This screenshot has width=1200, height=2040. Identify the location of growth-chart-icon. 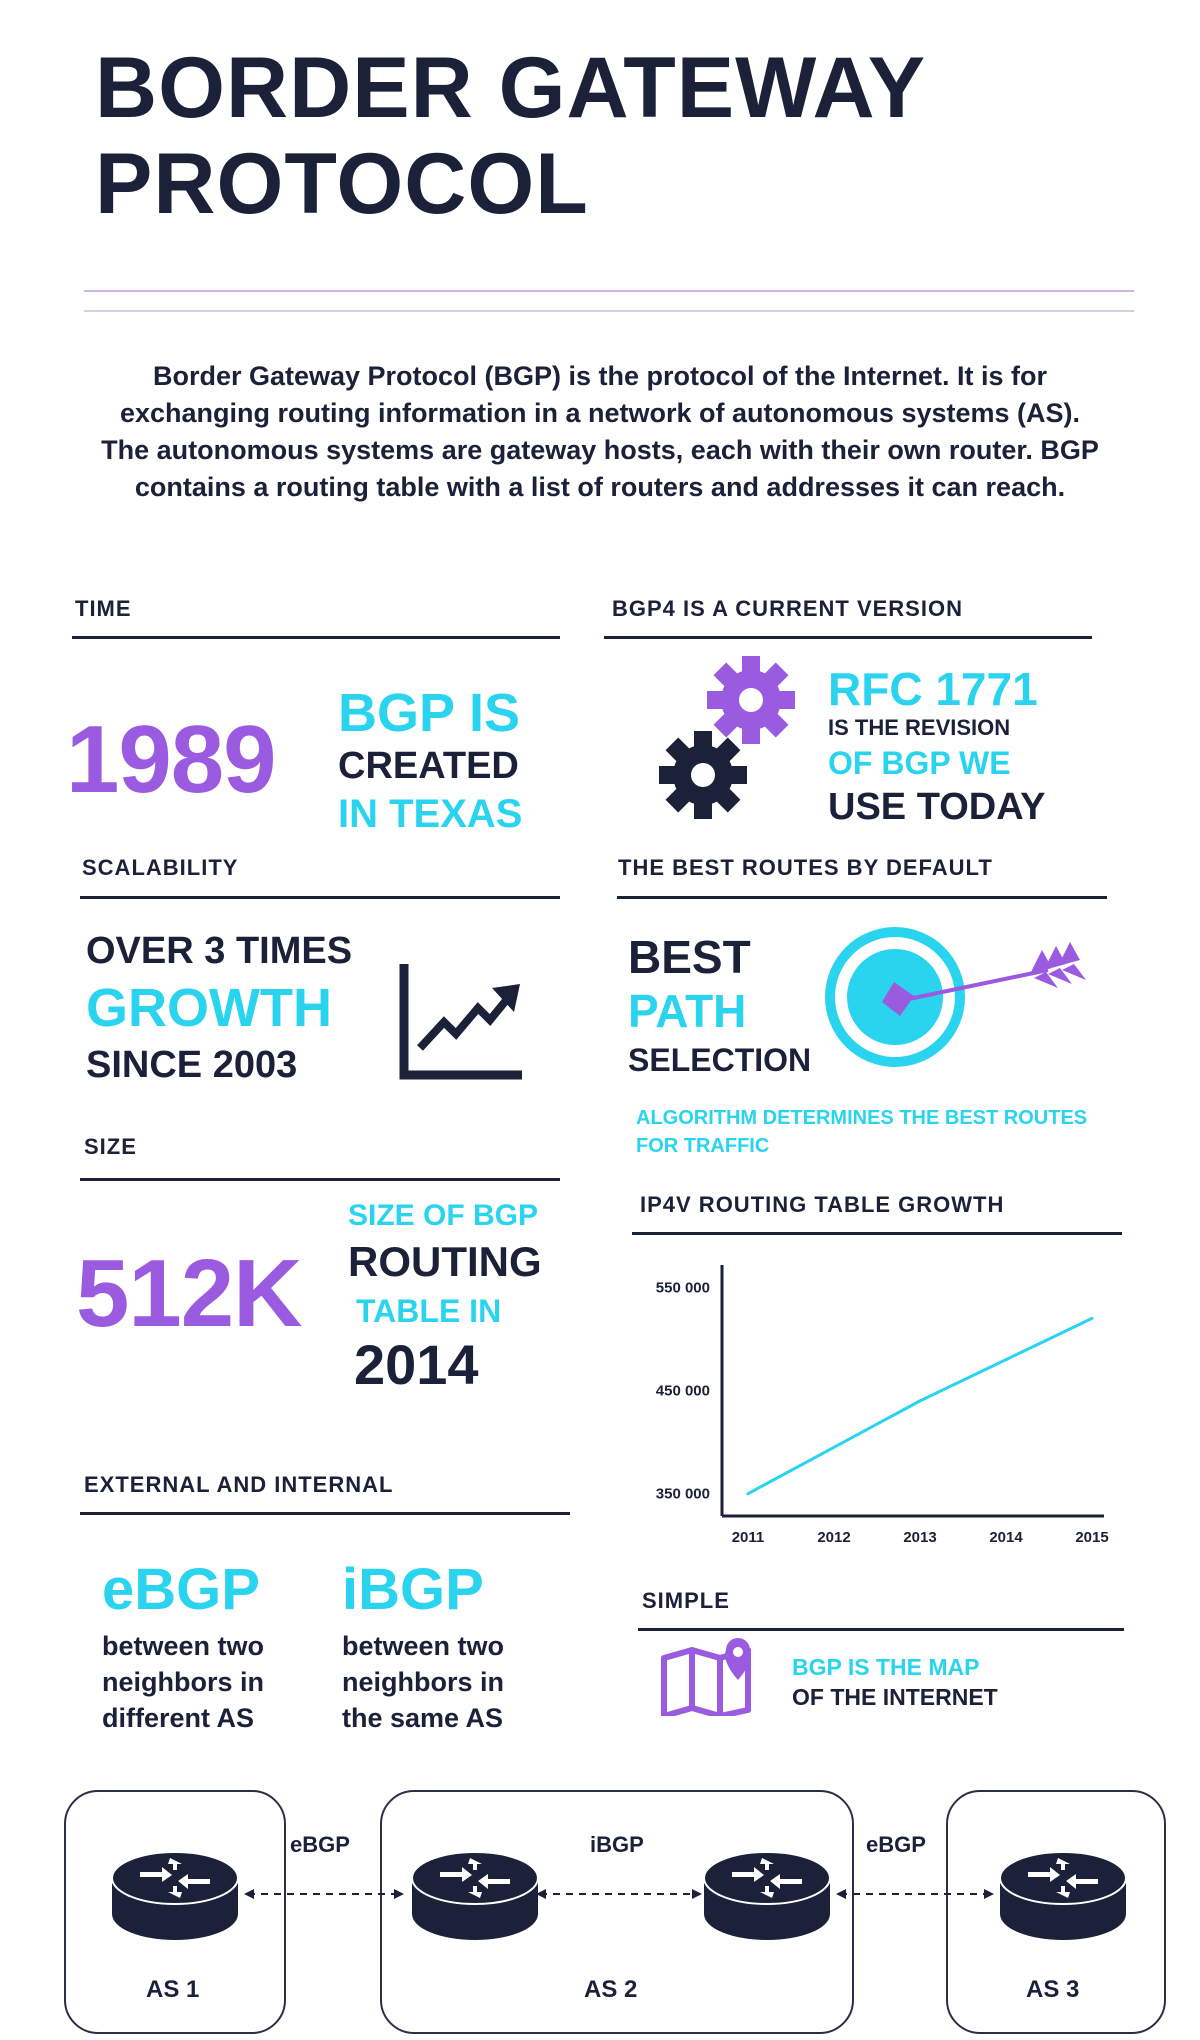
(460, 1022).